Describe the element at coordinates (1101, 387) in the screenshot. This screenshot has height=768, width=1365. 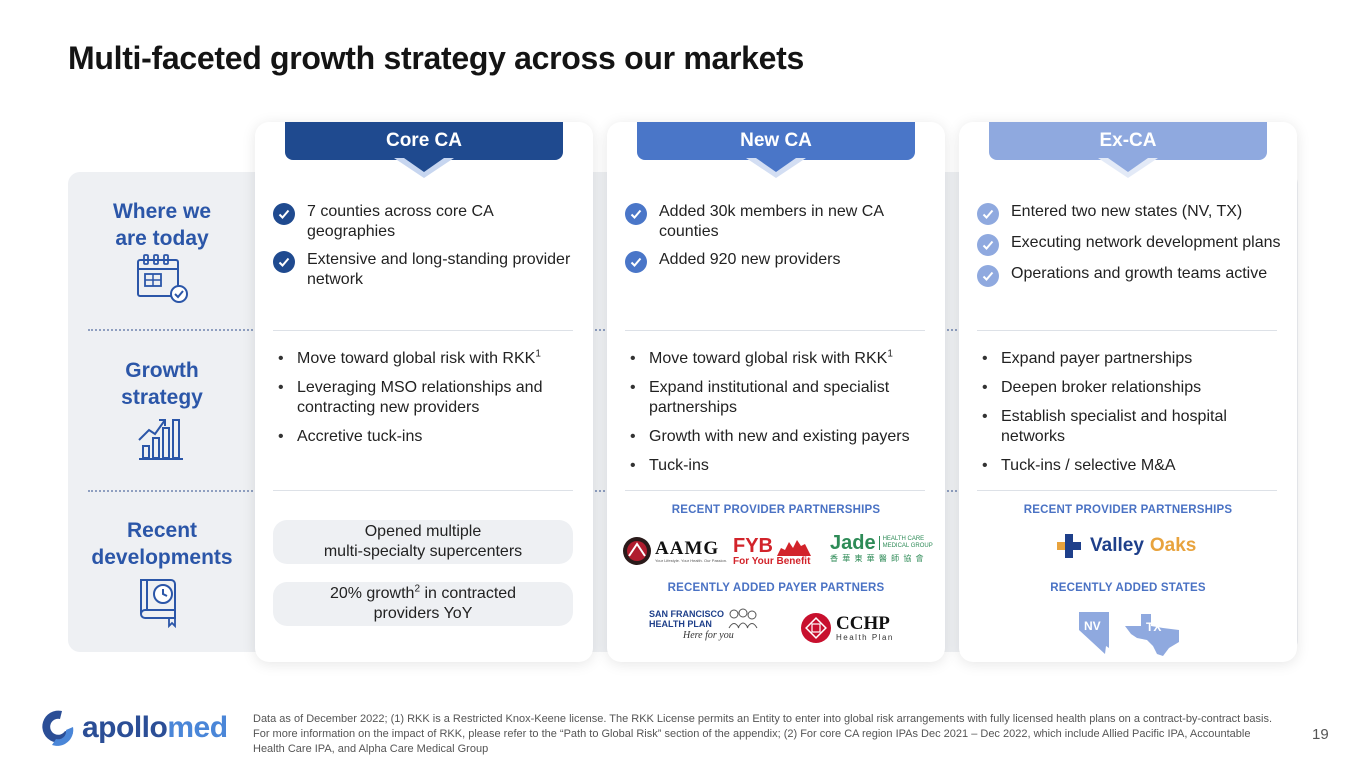
I see `bullet-text: Deepen broker relationships` at that location.